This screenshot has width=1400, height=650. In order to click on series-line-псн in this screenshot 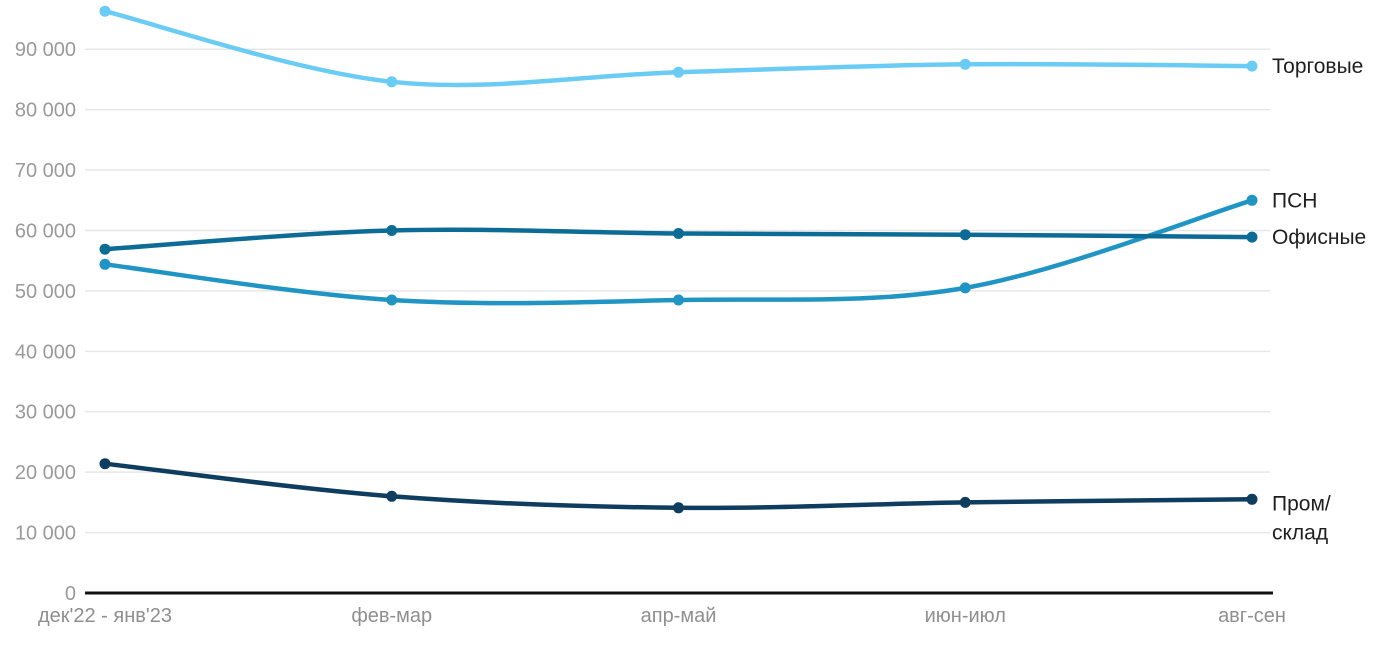, I will do `click(678, 252)`.